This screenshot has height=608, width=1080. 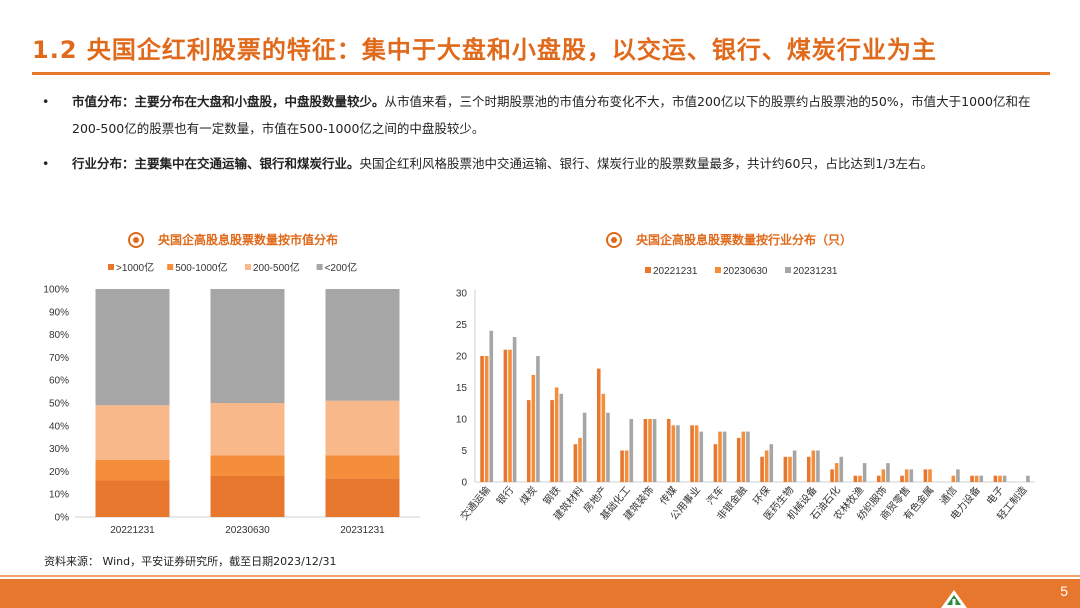 What do you see at coordinates (484, 50) in the screenshot?
I see `page-title: 1.2 央国企红利股票的特征：集中于大盘和小盘股，以交运、银行、煤炭行业为主` at bounding box center [484, 50].